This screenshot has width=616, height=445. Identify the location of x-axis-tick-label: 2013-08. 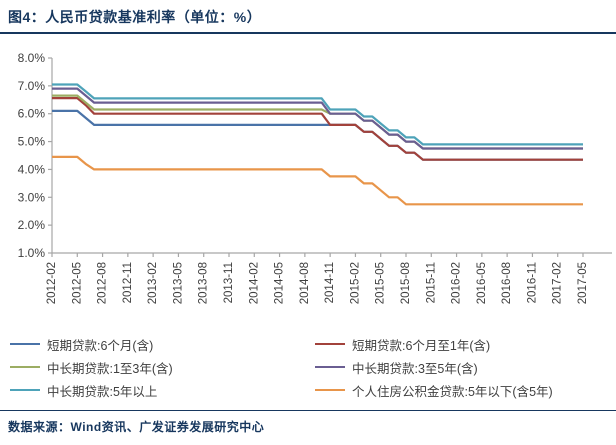
(204, 283).